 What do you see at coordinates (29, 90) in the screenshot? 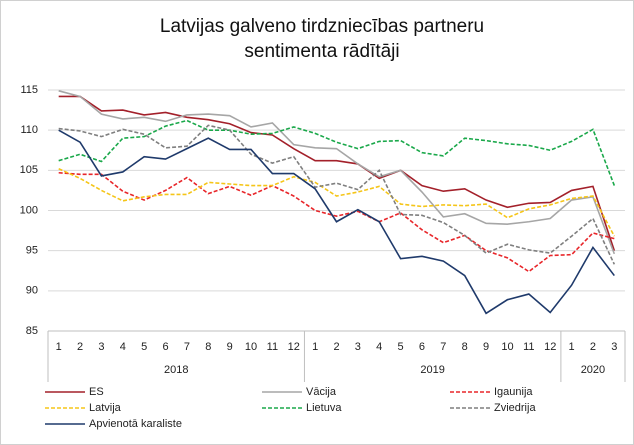
I see `y-tick-label: 115` at bounding box center [29, 90].